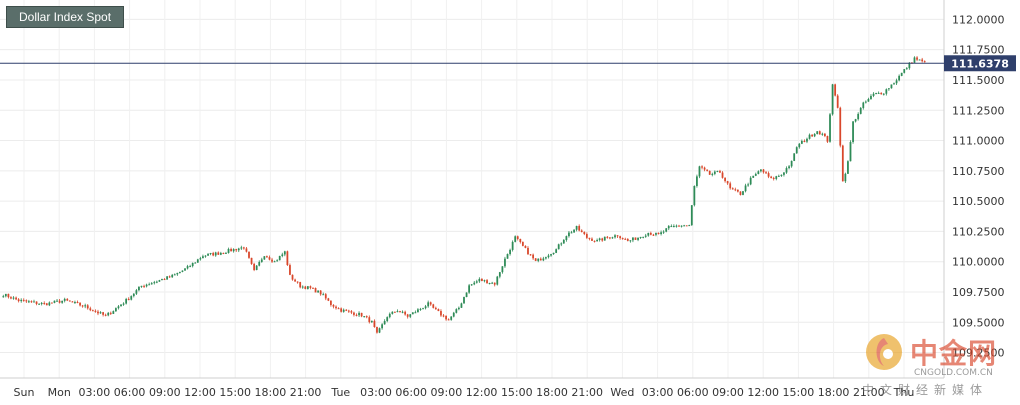 Image resolution: width=1020 pixels, height=405 pixels. I want to click on x-tick-label: Wed, so click(622, 392).